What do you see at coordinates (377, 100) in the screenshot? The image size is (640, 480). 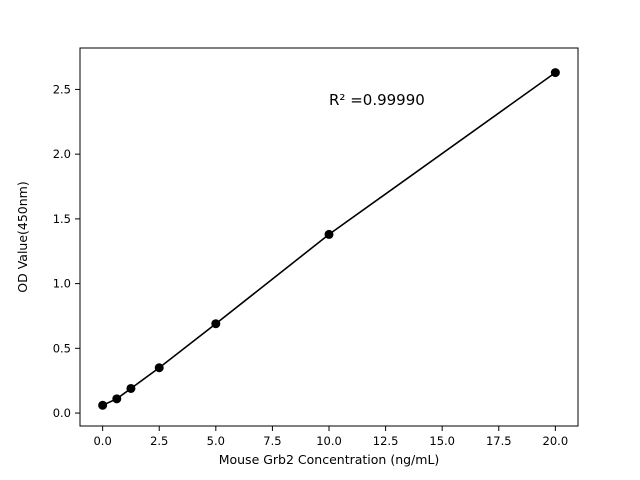 I see `r-squared-annotation: R² =0.99990` at bounding box center [377, 100].